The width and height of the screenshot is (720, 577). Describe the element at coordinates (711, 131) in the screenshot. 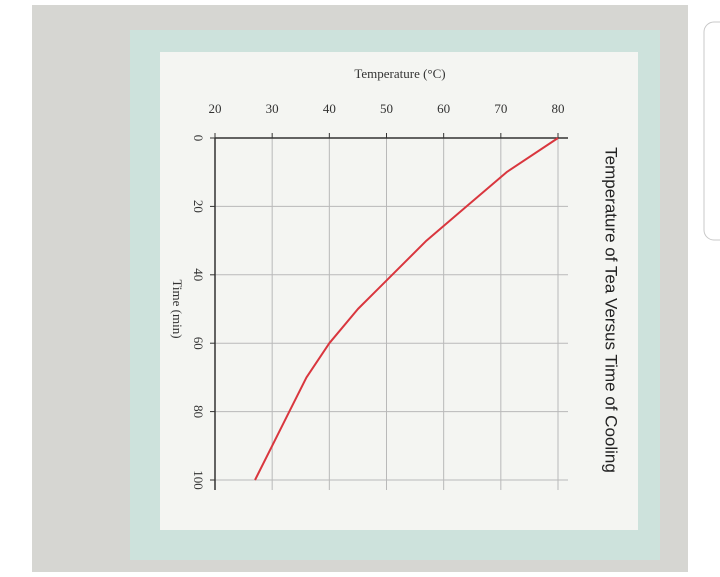

I see `side-card` at that location.